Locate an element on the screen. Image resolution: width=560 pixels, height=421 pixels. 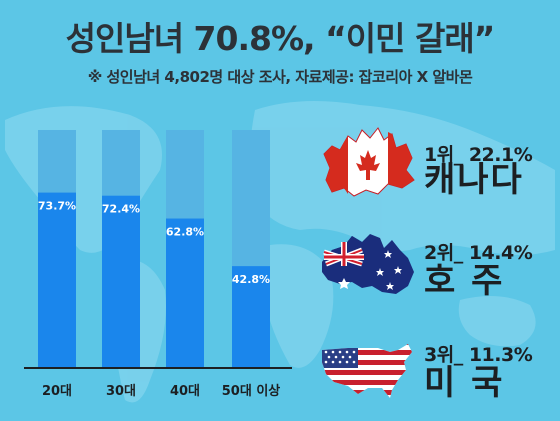
usa-map-flag-icon is located at coordinates (367, 371).